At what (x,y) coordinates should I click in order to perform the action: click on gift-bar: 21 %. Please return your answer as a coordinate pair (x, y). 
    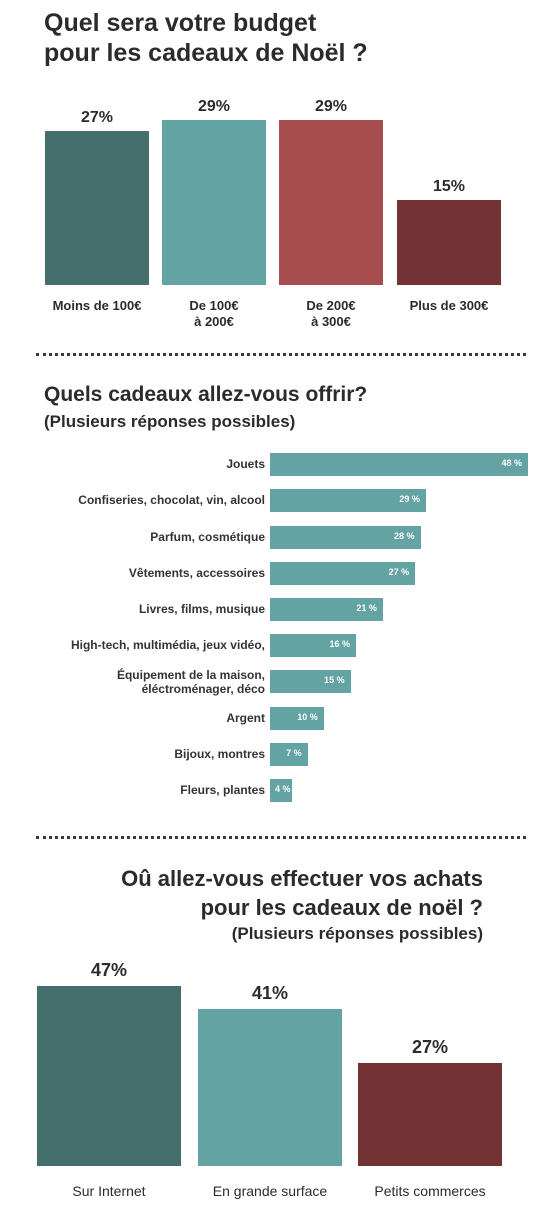
    Looking at the image, I should click on (326, 609).